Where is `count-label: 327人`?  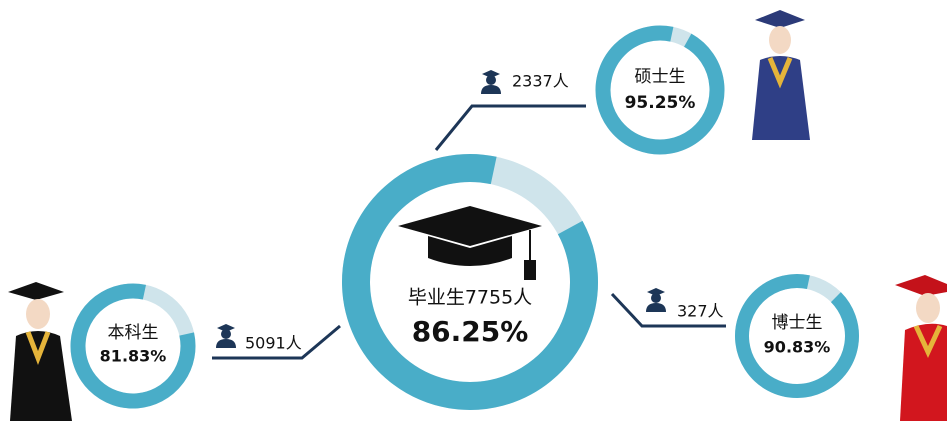 count-label: 327人 is located at coordinates (700, 311).